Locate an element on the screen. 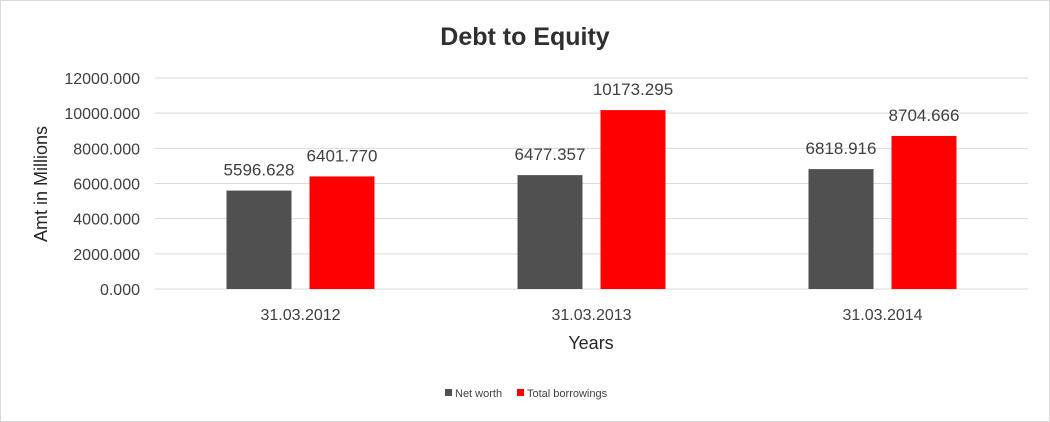  y-tick-label: 4000.000 is located at coordinates (106, 220).